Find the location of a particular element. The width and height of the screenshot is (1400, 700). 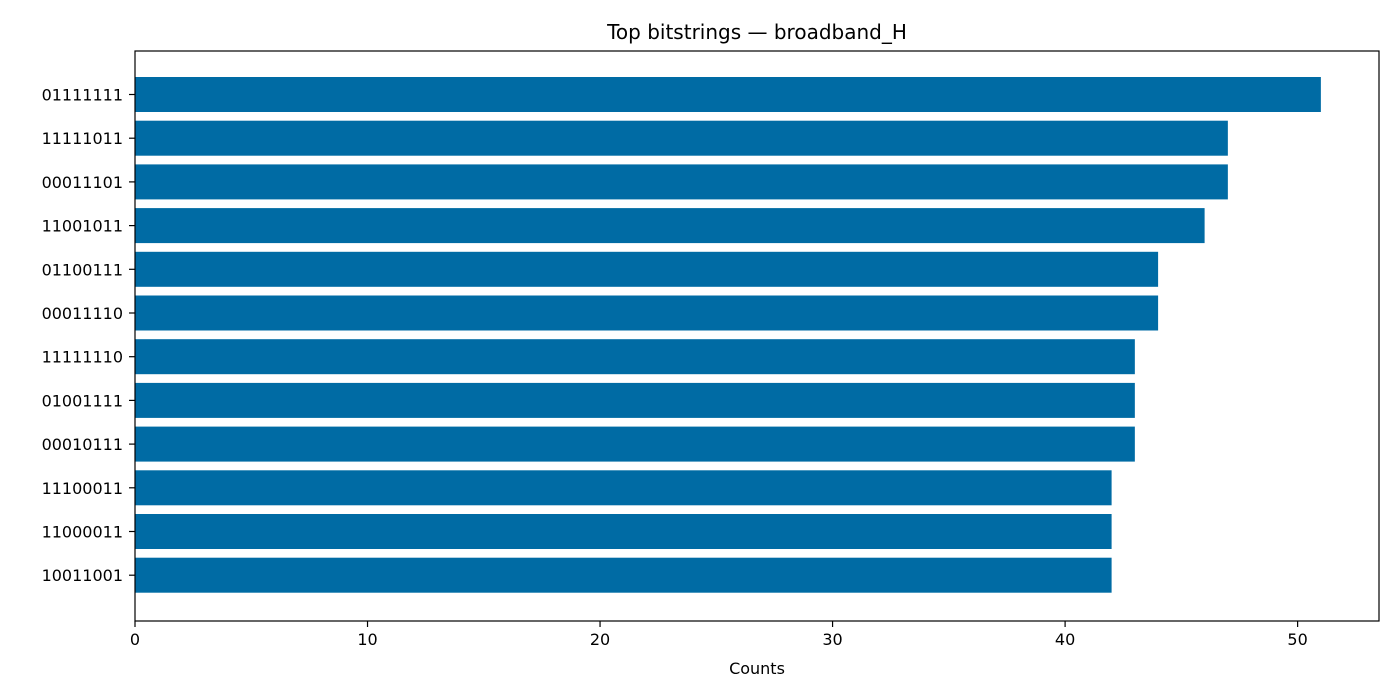

x-tick-label: 30 is located at coordinates (832, 639).